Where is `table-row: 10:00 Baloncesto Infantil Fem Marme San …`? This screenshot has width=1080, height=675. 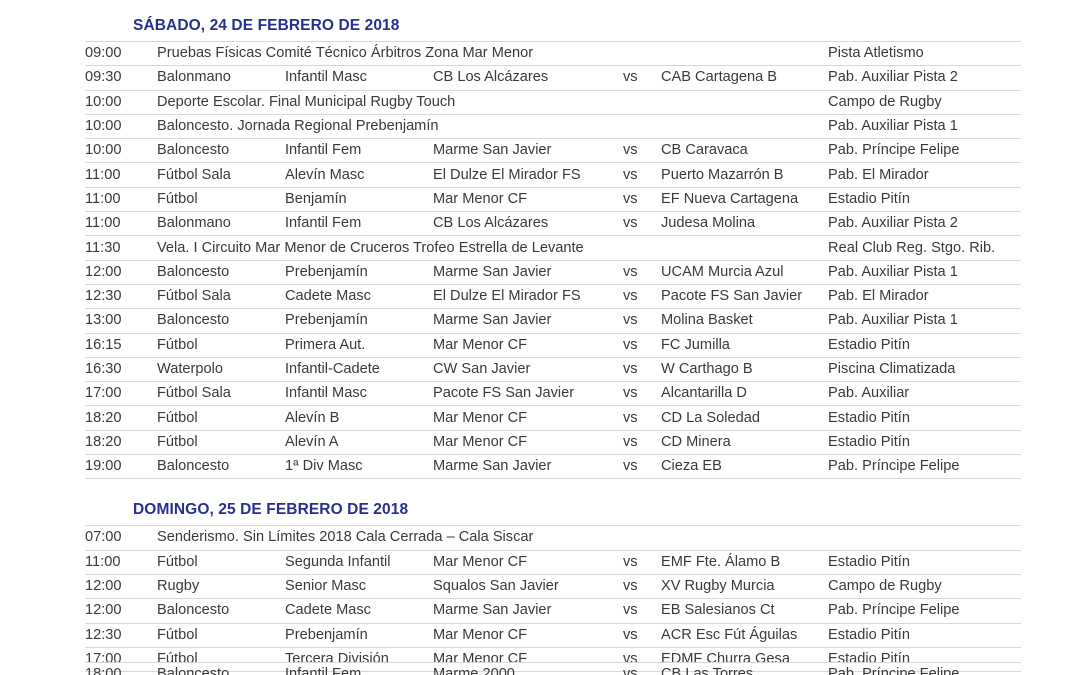
table-row: 10:00 Baloncesto Infantil Fem Marme San … is located at coordinates (553, 151).